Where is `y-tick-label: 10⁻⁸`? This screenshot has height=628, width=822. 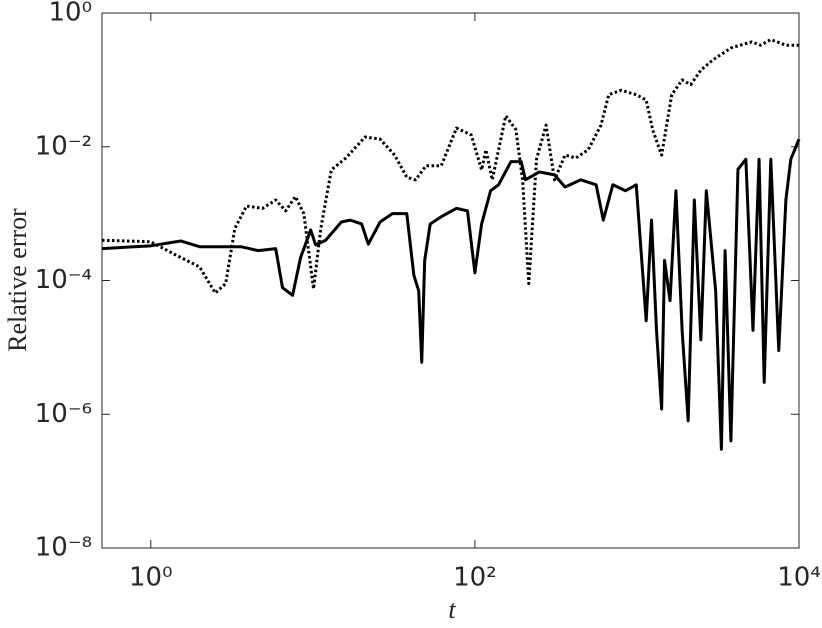
y-tick-label: 10⁻⁸ is located at coordinates (63, 548).